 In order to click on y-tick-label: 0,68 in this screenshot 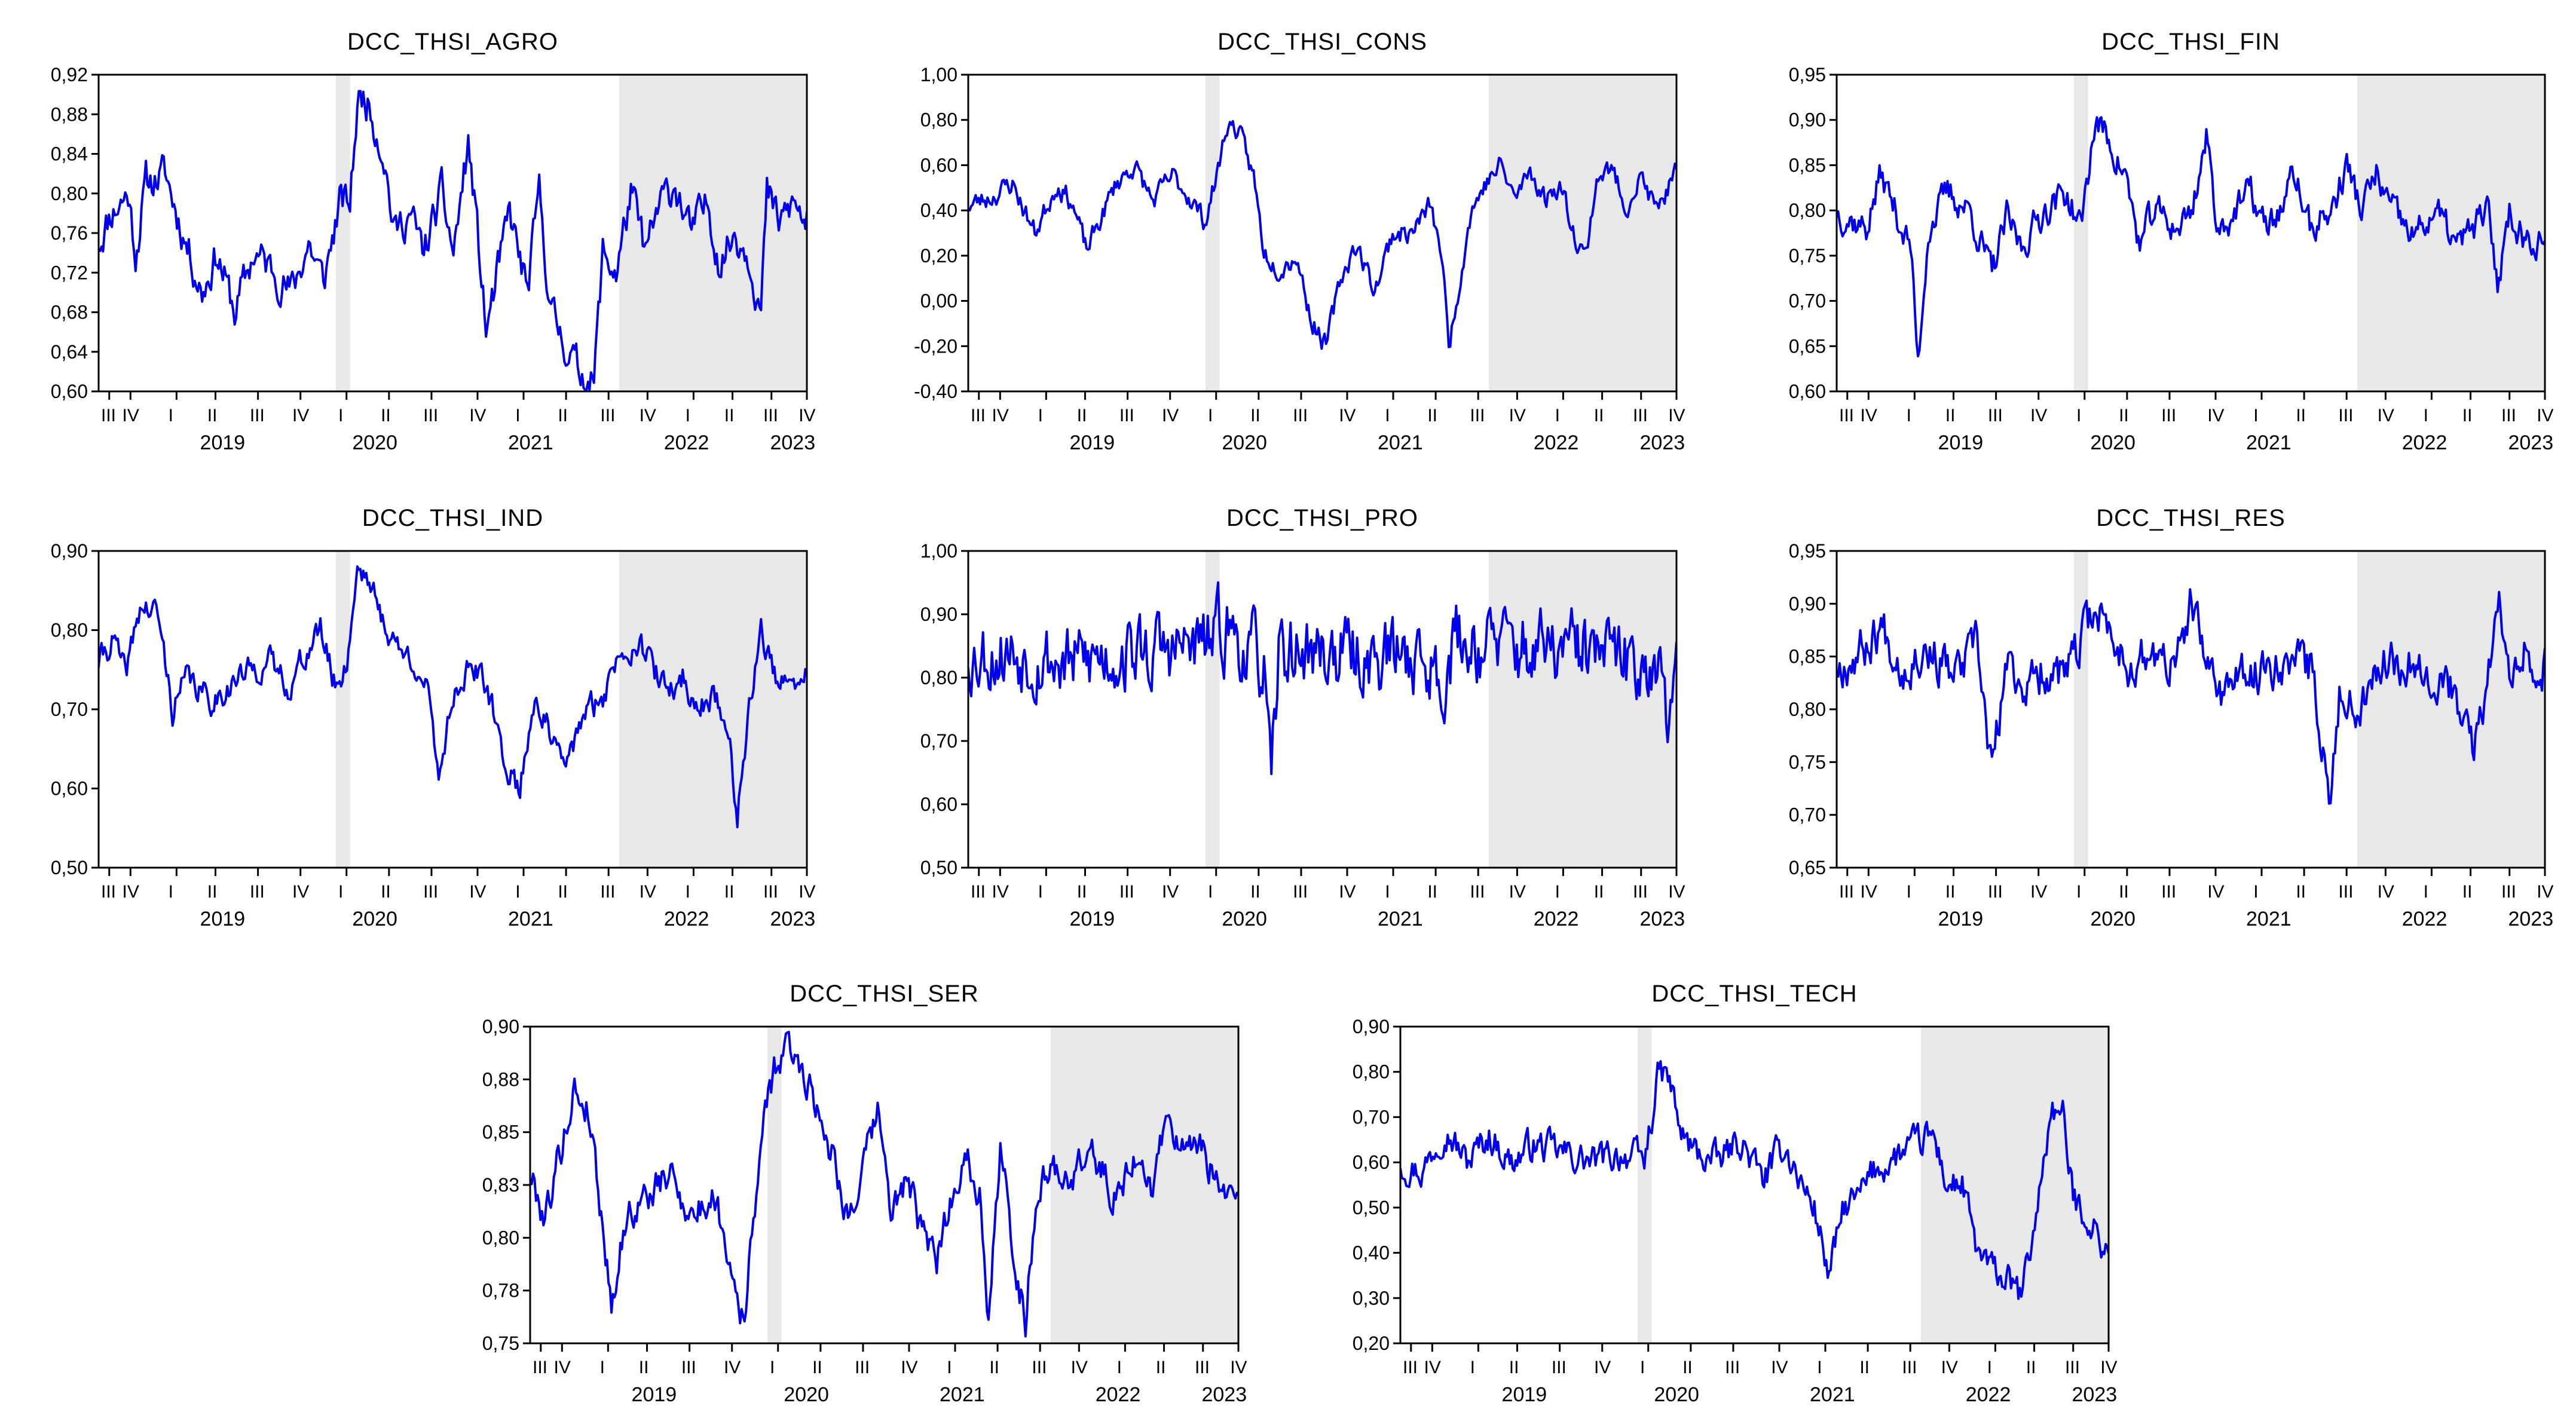, I will do `click(69, 312)`.